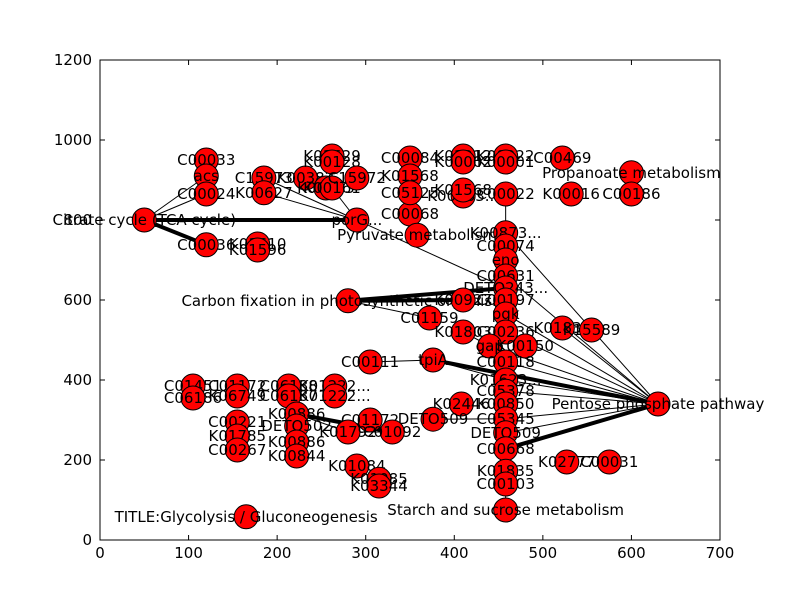 Image resolution: width=800 pixels, height=600 pixels. Describe the element at coordinates (433, 360) in the screenshot. I see `node-tpiA: tpiA` at that location.